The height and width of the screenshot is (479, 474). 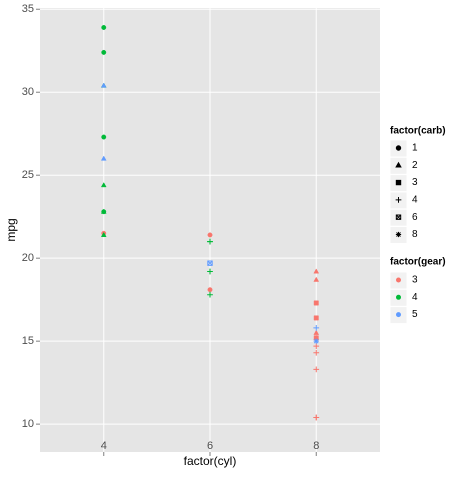 I want to click on legend-title: factor(carb), so click(x=418, y=131).